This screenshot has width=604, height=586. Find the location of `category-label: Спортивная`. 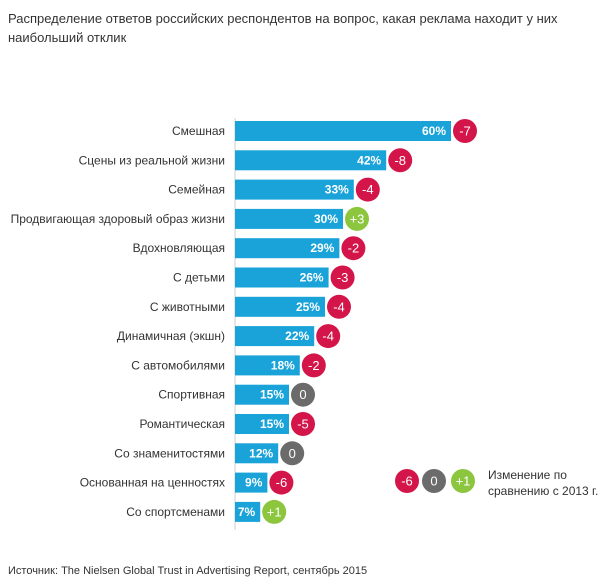

category-label: Спортивная is located at coordinates (191, 395).